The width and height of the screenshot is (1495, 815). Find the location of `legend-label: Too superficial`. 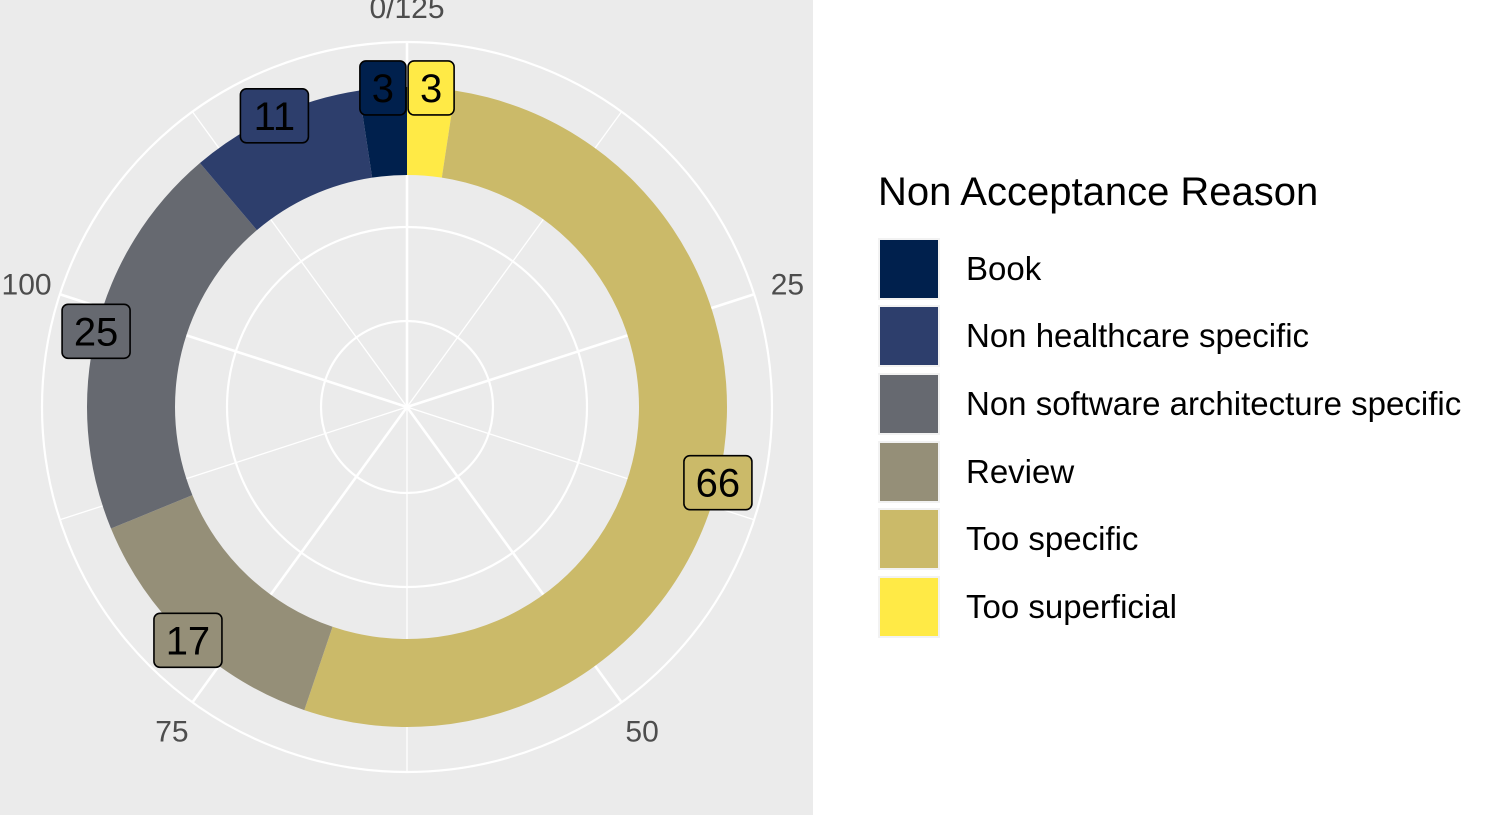

legend-label: Too superficial is located at coordinates (1071, 606).